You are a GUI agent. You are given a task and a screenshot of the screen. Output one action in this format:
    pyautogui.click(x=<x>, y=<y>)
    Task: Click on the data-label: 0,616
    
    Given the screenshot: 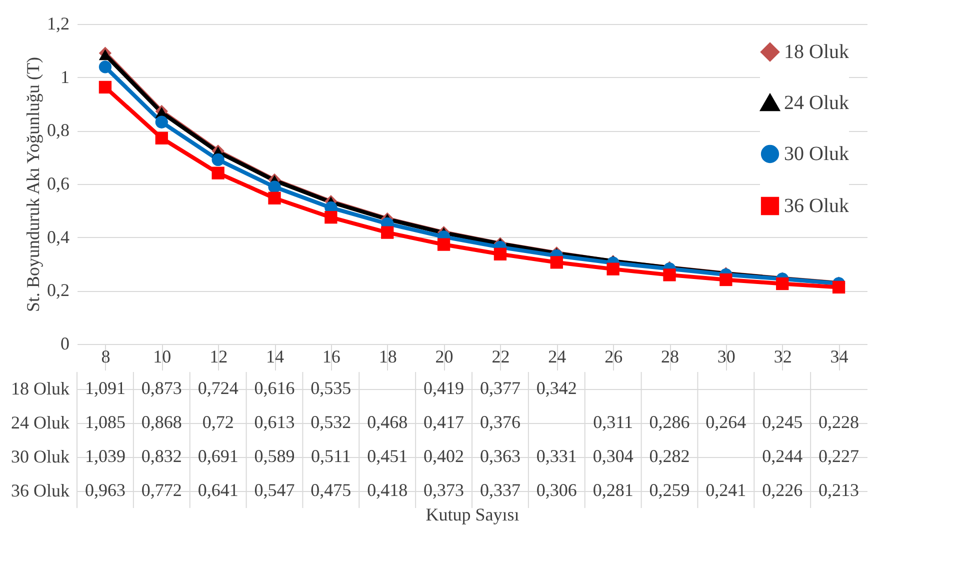 What is the action you would take?
    pyautogui.click(x=274, y=388)
    